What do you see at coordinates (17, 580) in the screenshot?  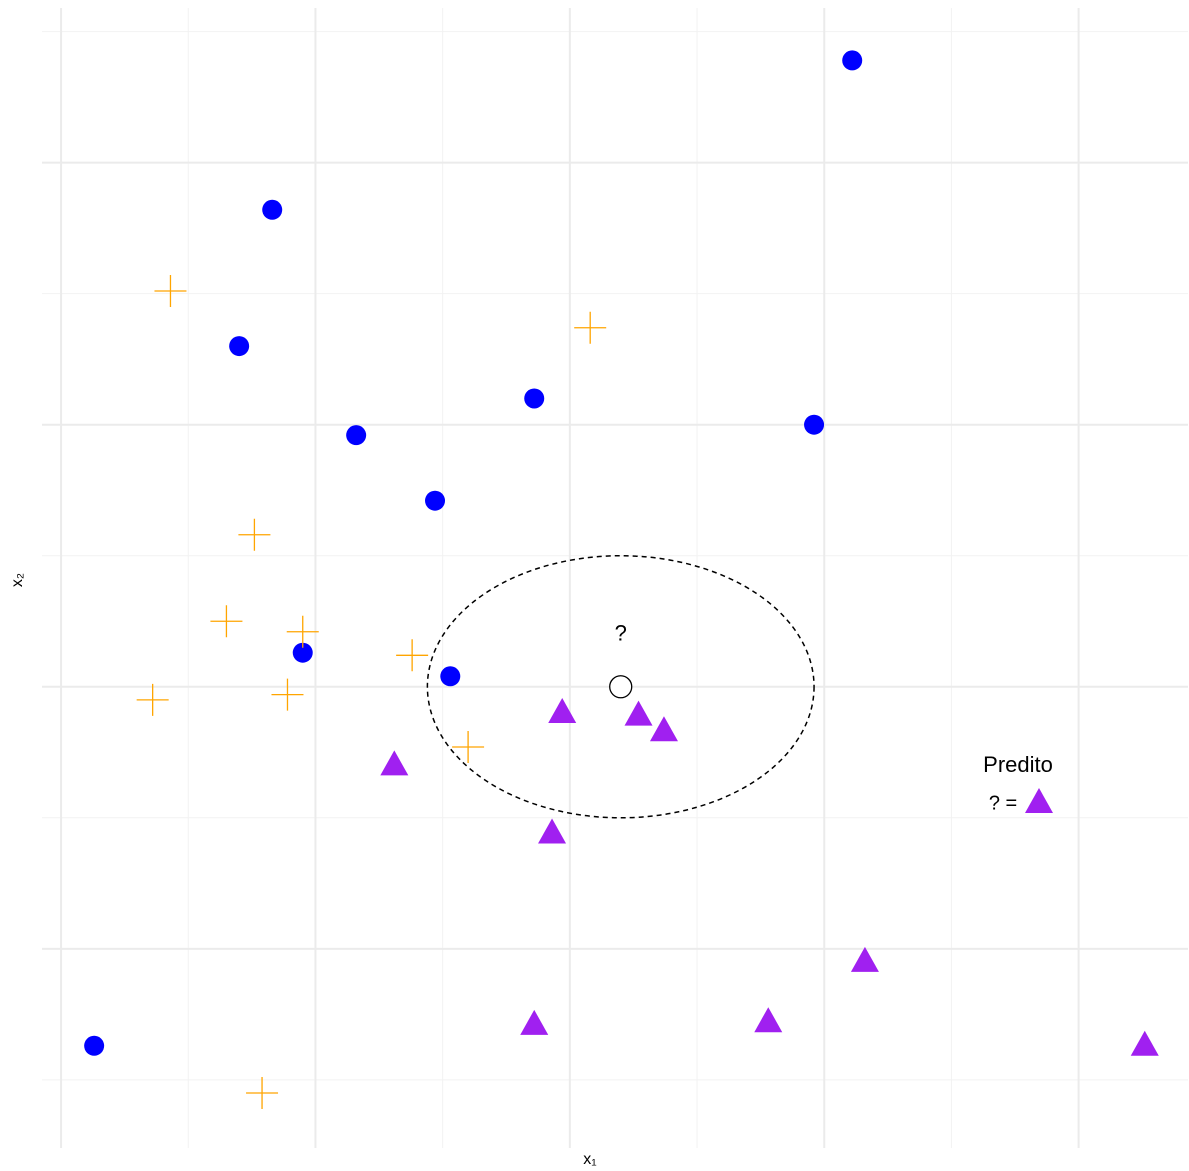 I see `y-axis-label: x₂` at bounding box center [17, 580].